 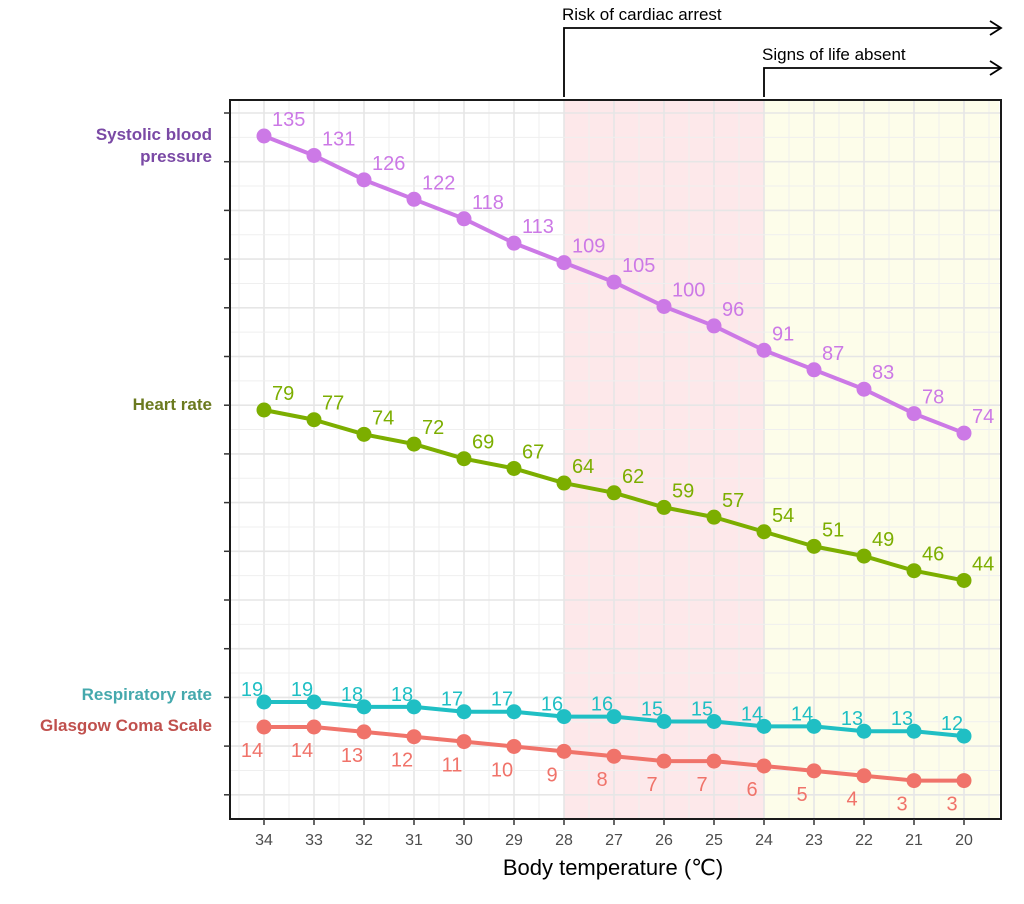 What do you see at coordinates (533, 452) in the screenshot?
I see `data-label: 67` at bounding box center [533, 452].